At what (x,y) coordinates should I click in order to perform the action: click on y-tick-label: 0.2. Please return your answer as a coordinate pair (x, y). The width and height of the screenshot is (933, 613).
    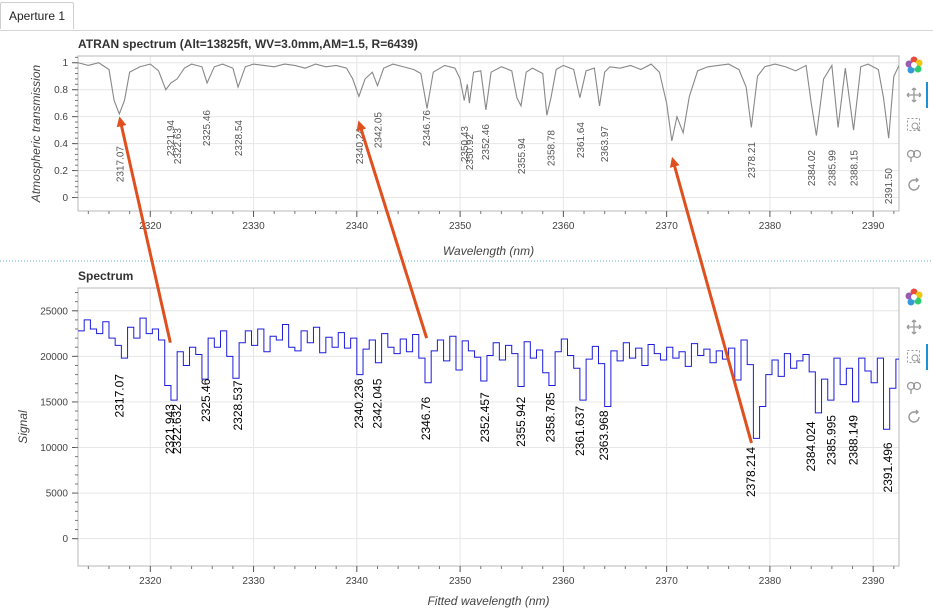
    Looking at the image, I should click on (61, 171).